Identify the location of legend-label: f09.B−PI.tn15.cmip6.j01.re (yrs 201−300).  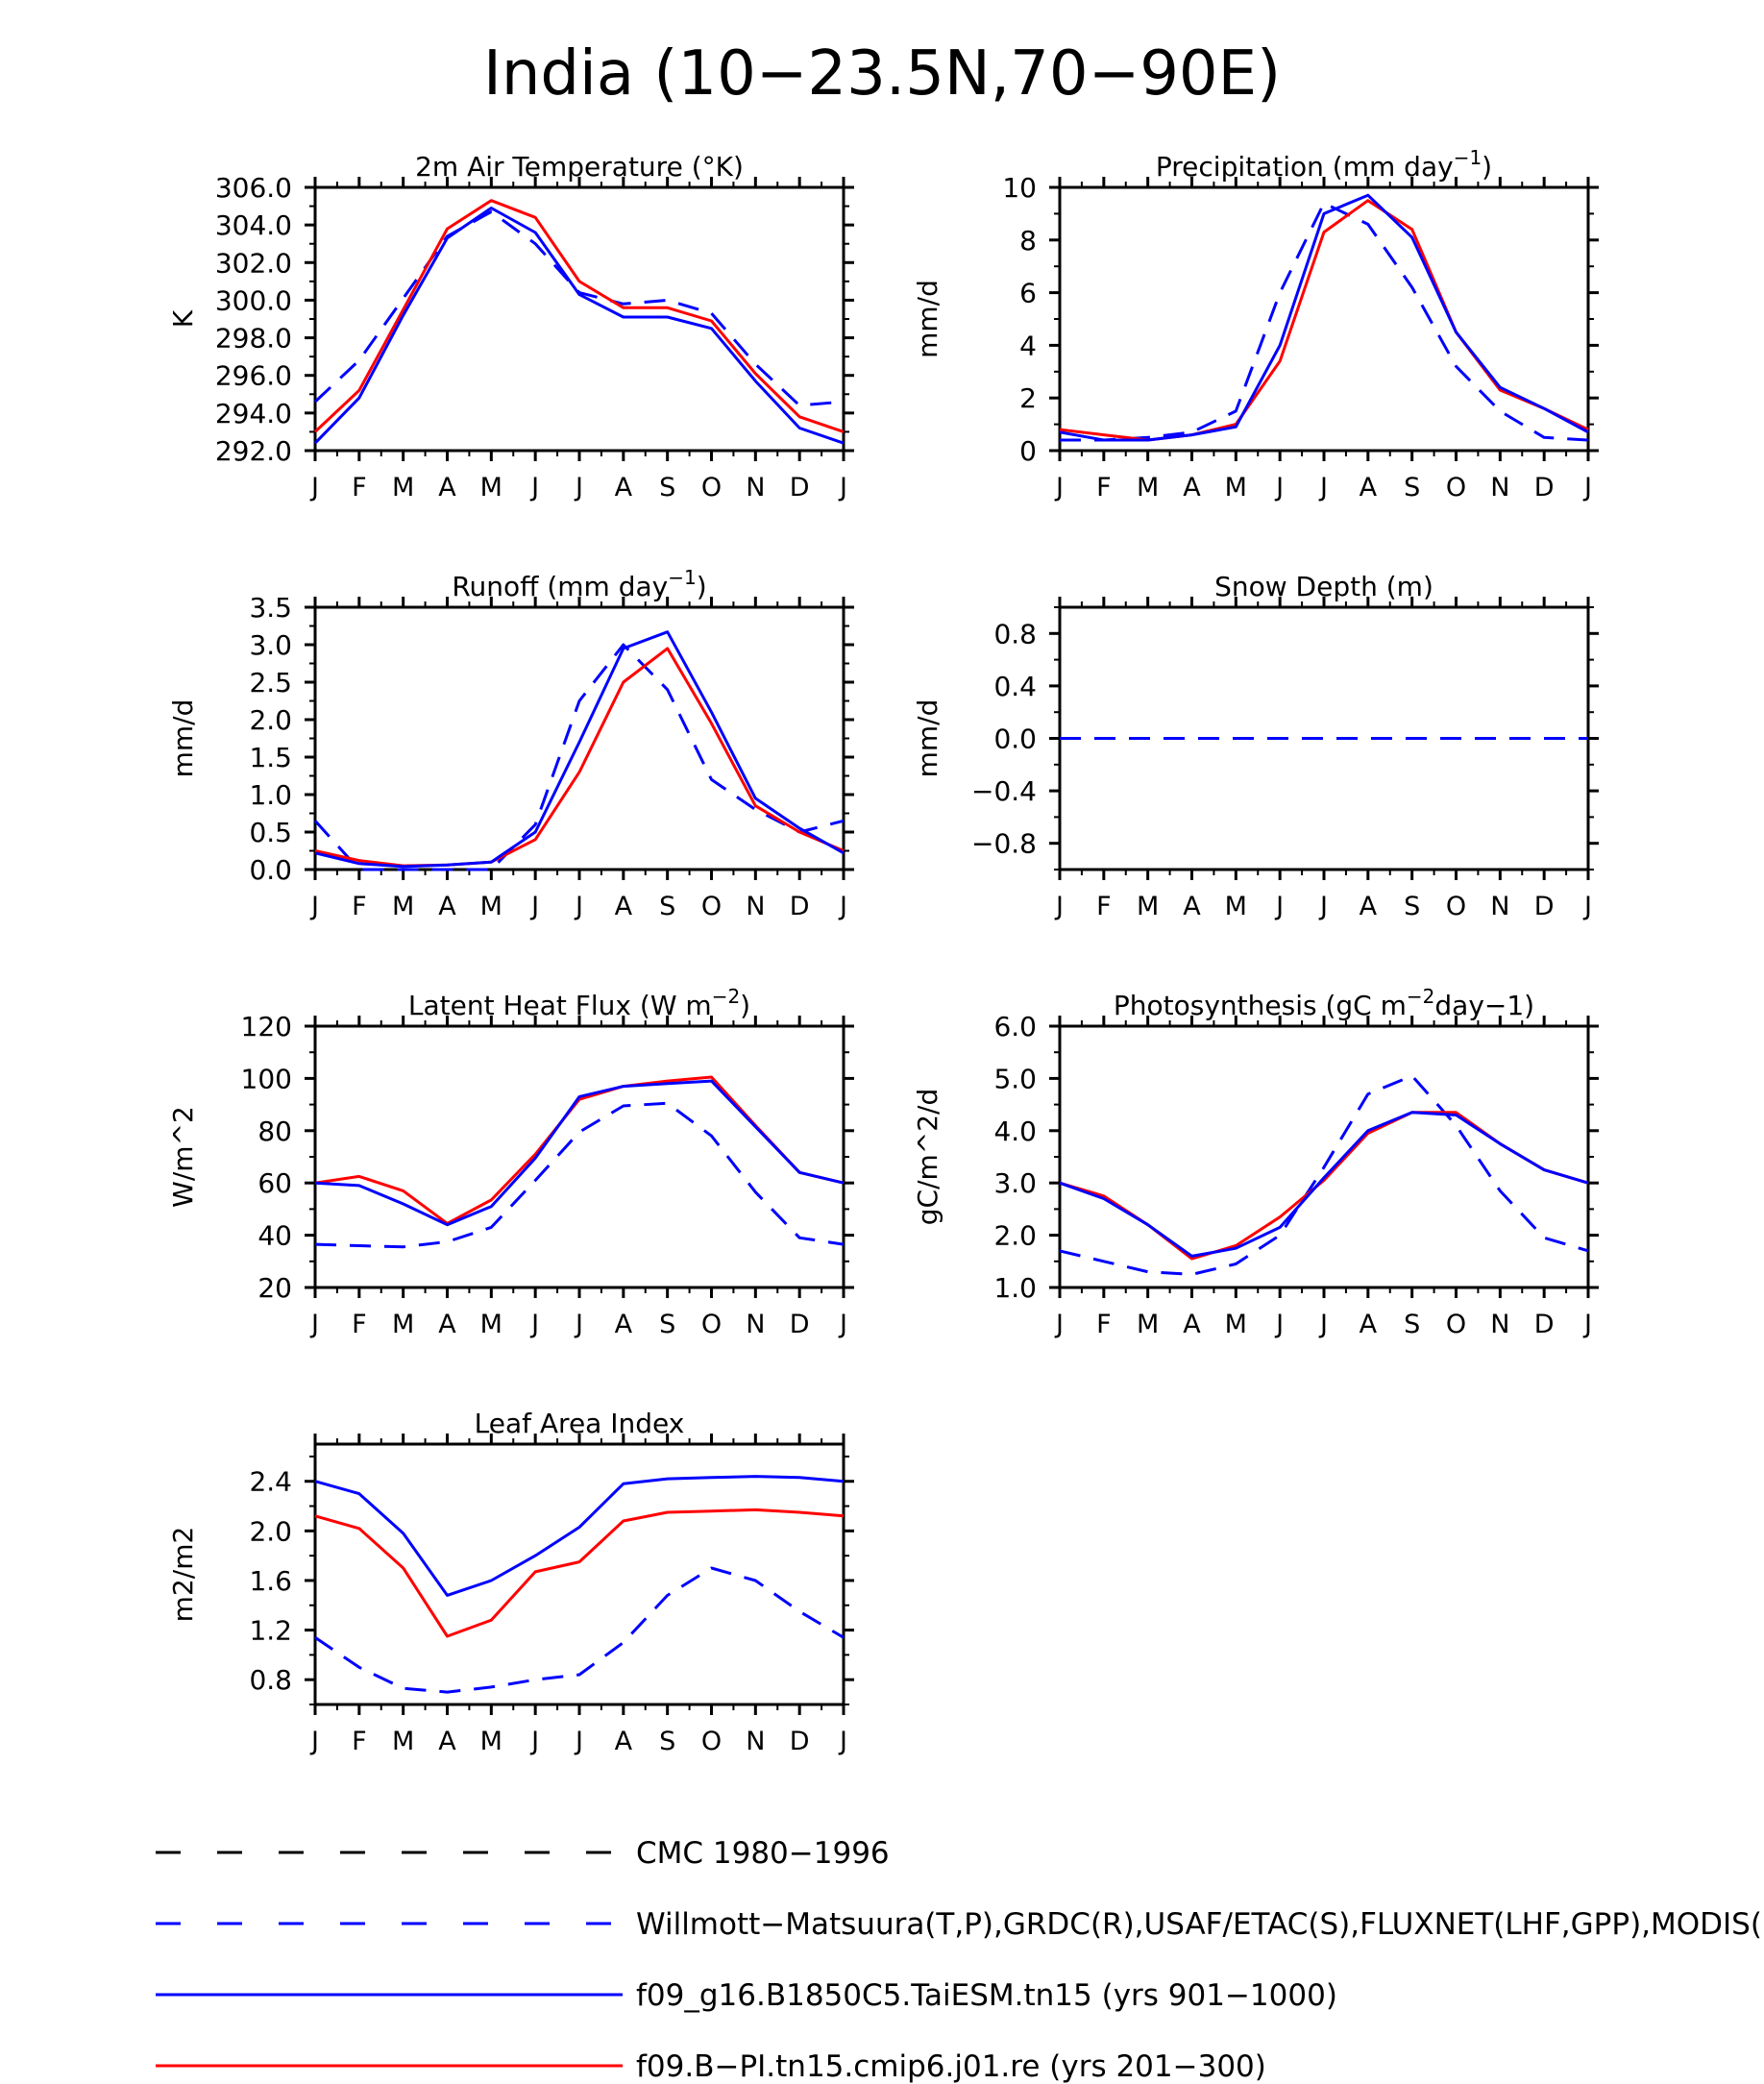
(951, 2066).